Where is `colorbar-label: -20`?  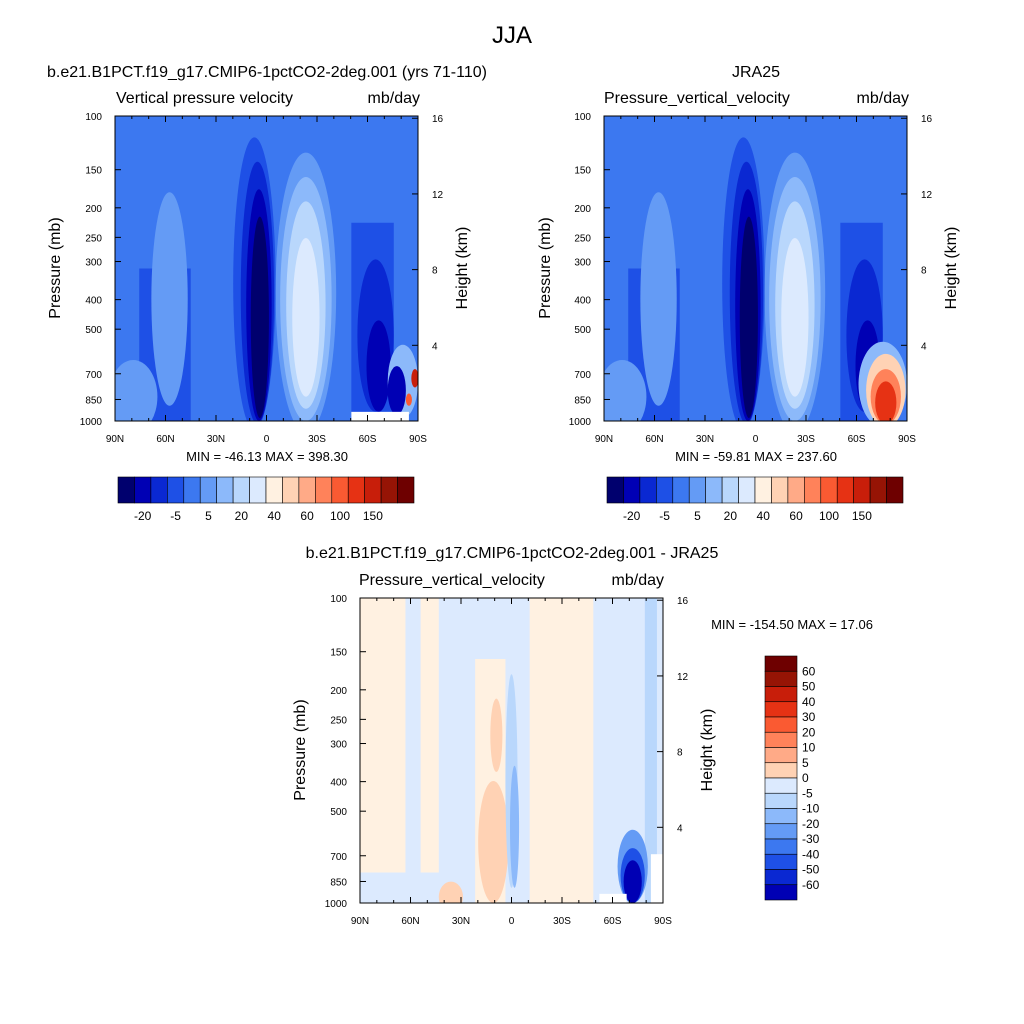
colorbar-label: -20 is located at coordinates (632, 516).